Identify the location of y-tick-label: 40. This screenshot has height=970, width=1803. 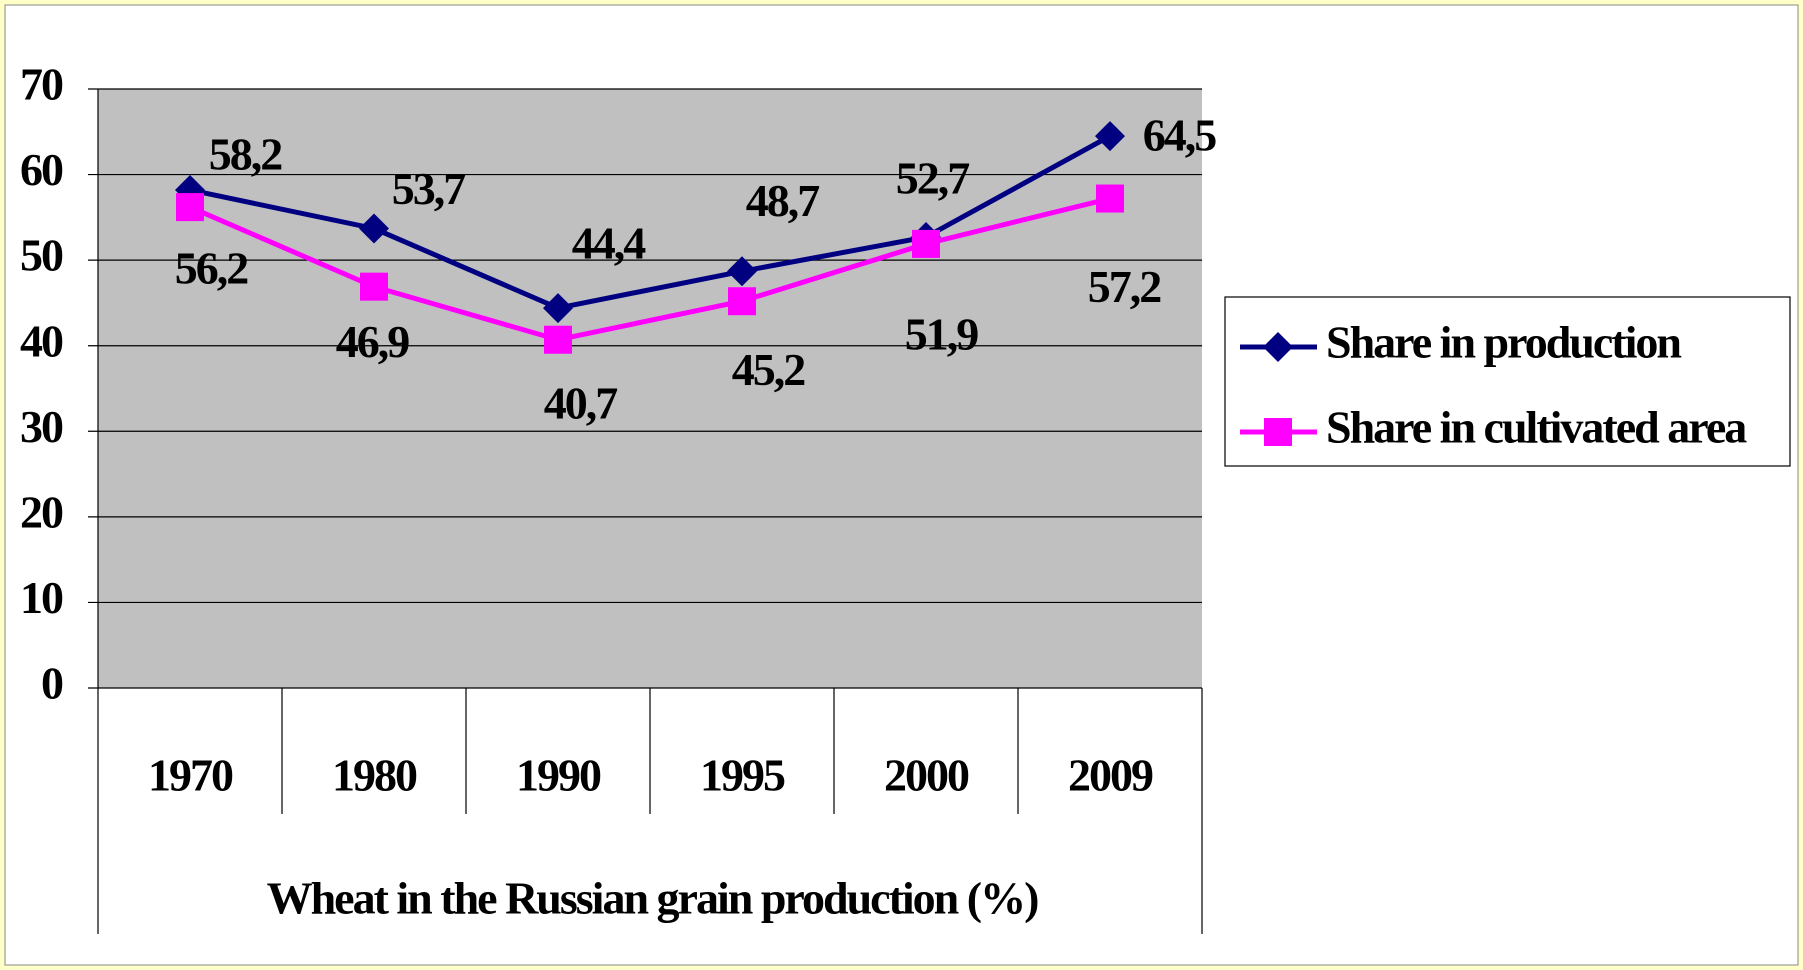
(41, 340).